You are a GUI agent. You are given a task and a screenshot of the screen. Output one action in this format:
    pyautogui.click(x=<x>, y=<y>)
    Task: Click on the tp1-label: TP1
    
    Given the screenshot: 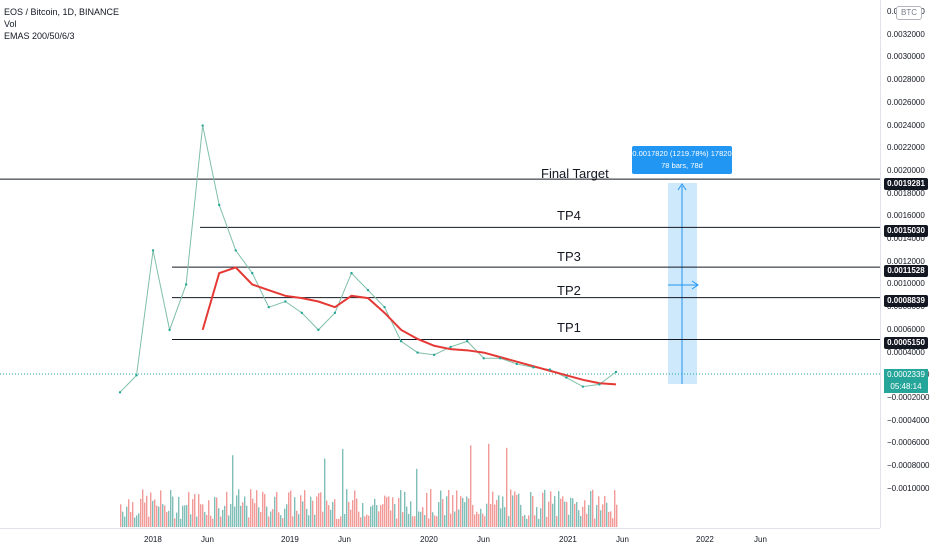 What is the action you would take?
    pyautogui.click(x=569, y=327)
    